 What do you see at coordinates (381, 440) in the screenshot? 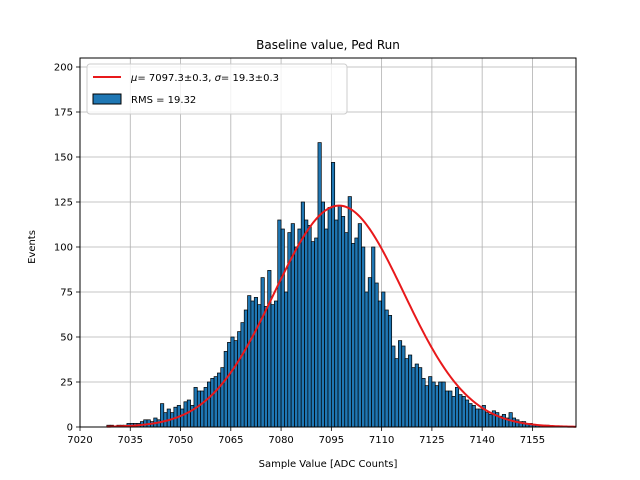
I see `x-tick-label: 7110` at bounding box center [381, 440].